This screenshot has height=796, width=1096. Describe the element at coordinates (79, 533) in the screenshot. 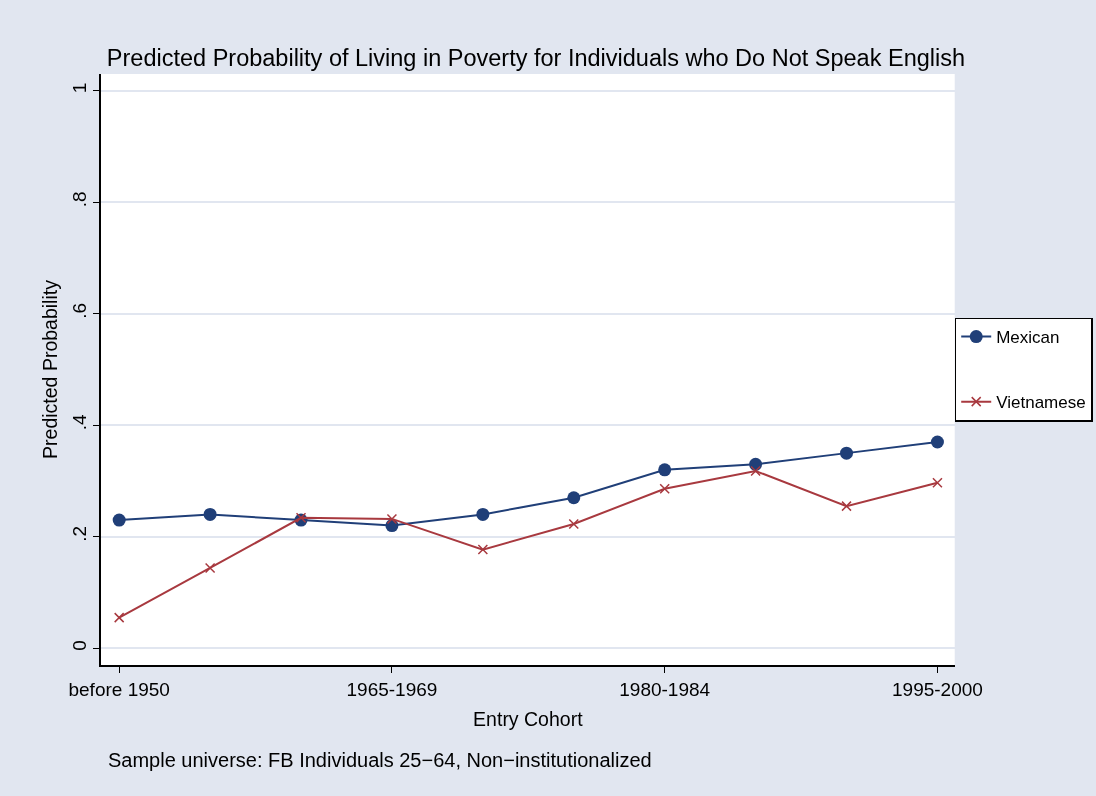

I see `y-tick-label: .2` at that location.